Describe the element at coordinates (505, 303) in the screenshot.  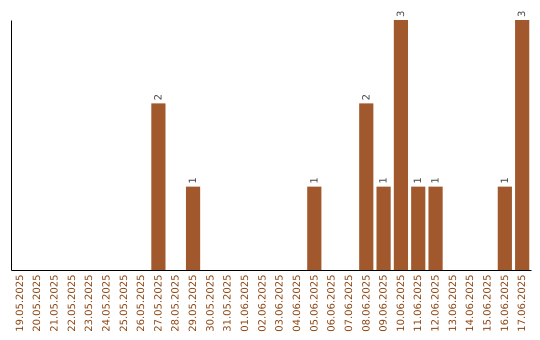
I see `x-tick-label: 16.06.2025` at that location.